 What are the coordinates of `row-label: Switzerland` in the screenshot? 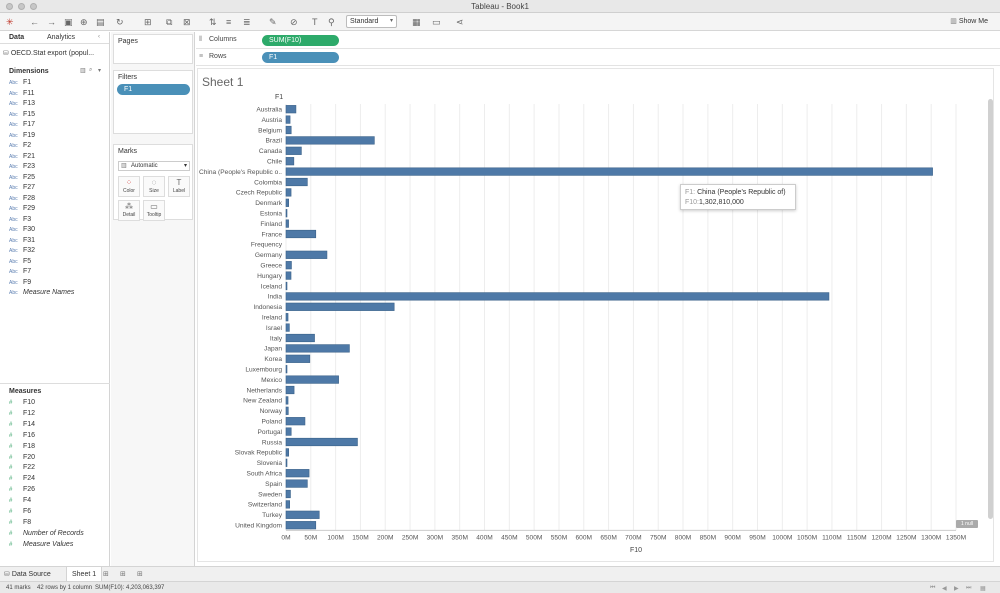 It's located at (265, 505).